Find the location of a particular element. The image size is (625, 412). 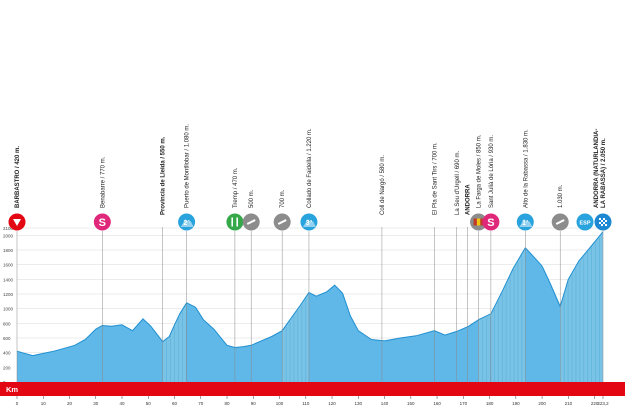

cat1-icon: 1ª is located at coordinates (525, 222).